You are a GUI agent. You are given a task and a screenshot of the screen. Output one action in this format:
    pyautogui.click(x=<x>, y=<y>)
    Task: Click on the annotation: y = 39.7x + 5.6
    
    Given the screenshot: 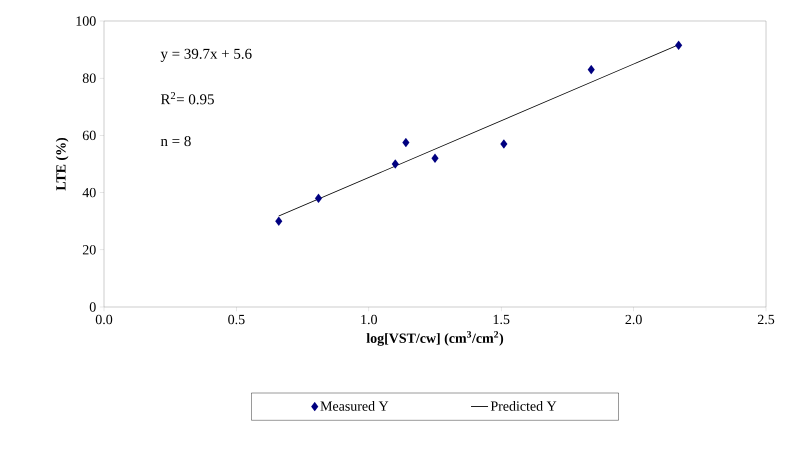 What is the action you would take?
    pyautogui.click(x=206, y=55)
    